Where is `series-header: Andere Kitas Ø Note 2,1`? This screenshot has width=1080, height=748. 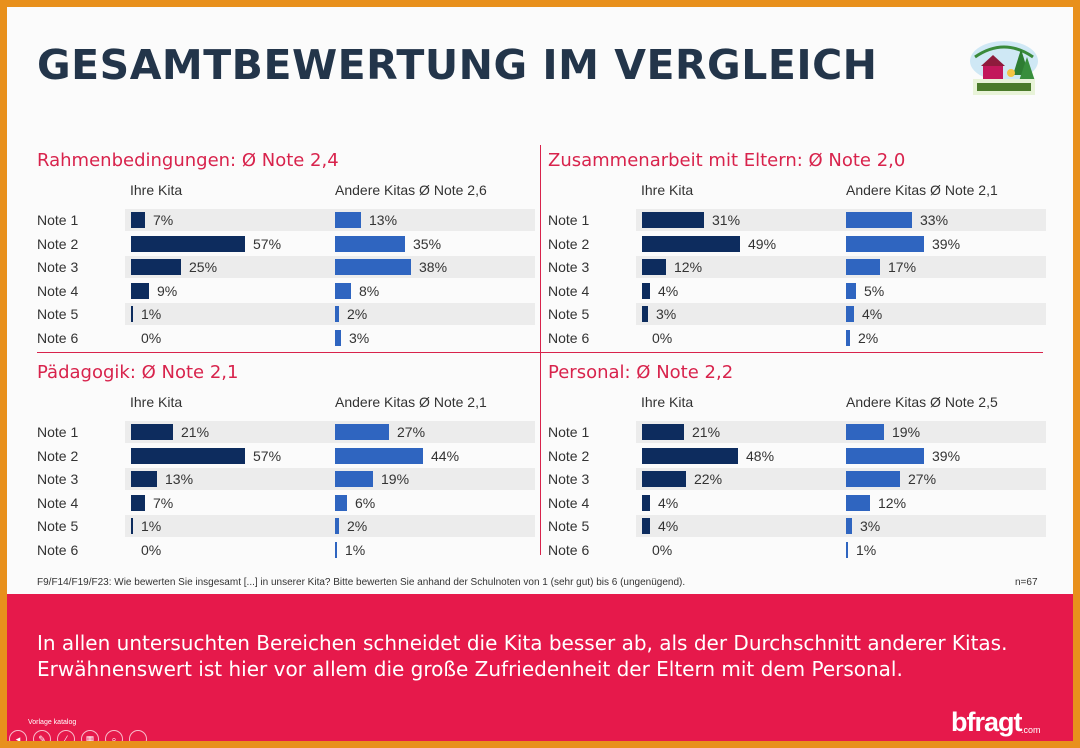 series-header: Andere Kitas Ø Note 2,1 is located at coordinates (411, 402).